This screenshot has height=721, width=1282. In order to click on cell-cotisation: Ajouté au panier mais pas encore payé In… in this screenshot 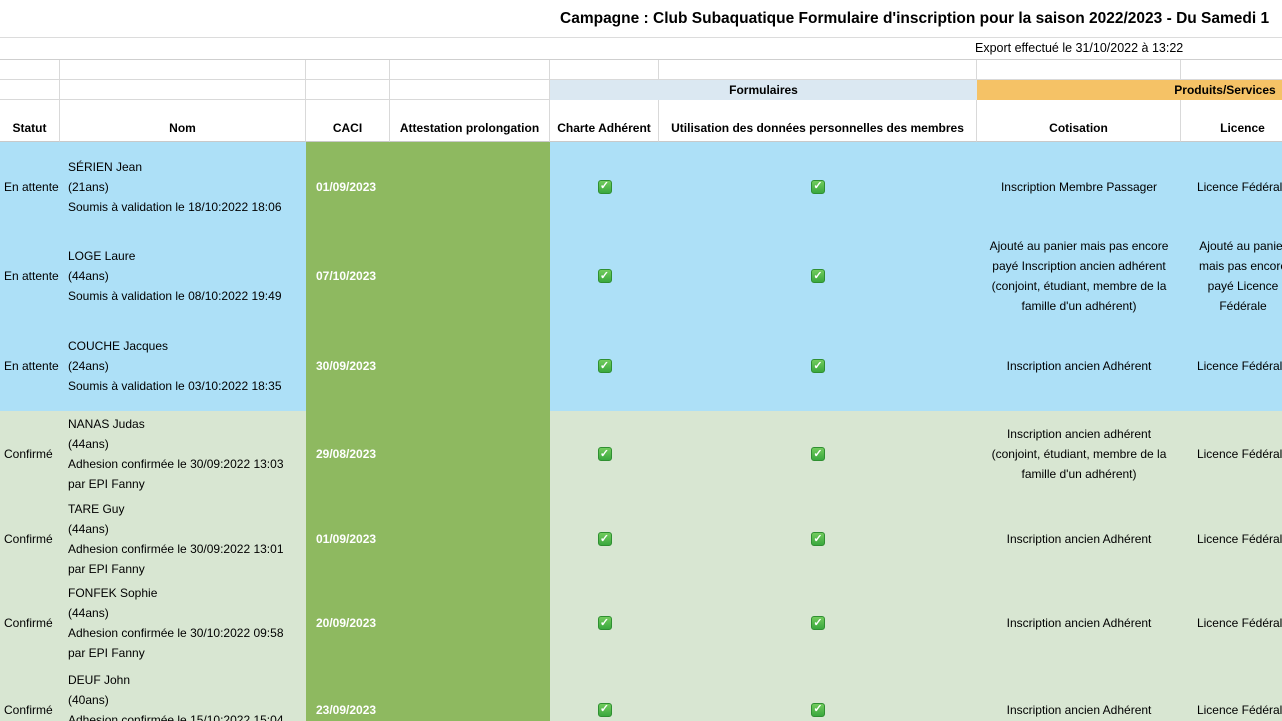, I will do `click(1079, 276)`.